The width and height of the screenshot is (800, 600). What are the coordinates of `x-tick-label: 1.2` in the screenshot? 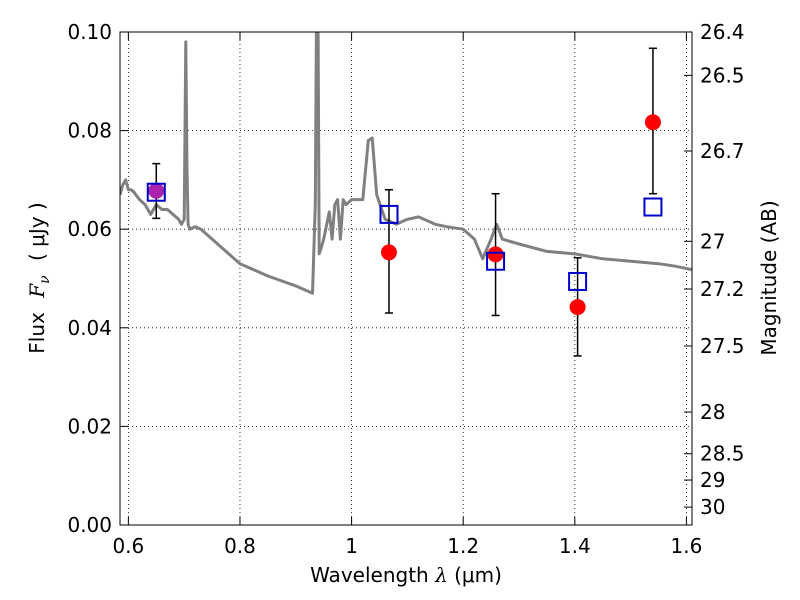 It's located at (463, 546).